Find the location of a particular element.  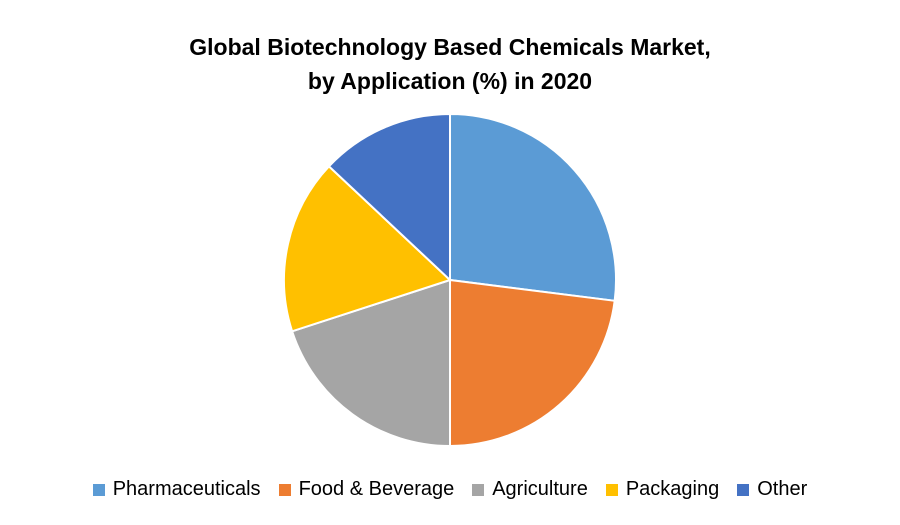

legend-label: Agriculture is located at coordinates (540, 489).